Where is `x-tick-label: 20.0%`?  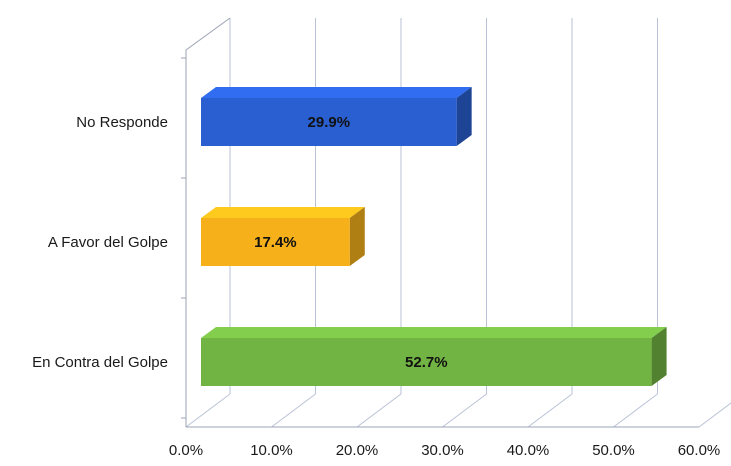
x-tick-label: 20.0% is located at coordinates (357, 450).